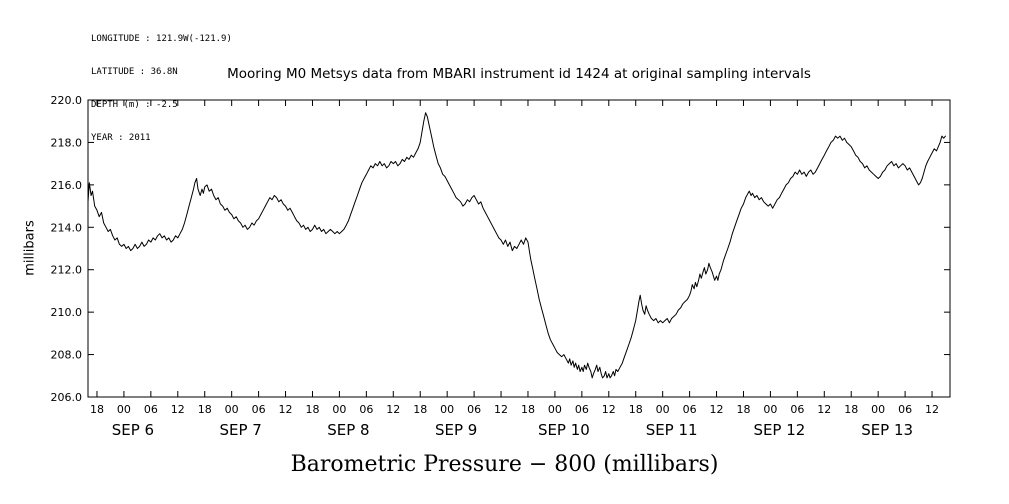 The width and height of the screenshot is (1009, 504). I want to click on x-day-label: SEP 11, so click(672, 430).